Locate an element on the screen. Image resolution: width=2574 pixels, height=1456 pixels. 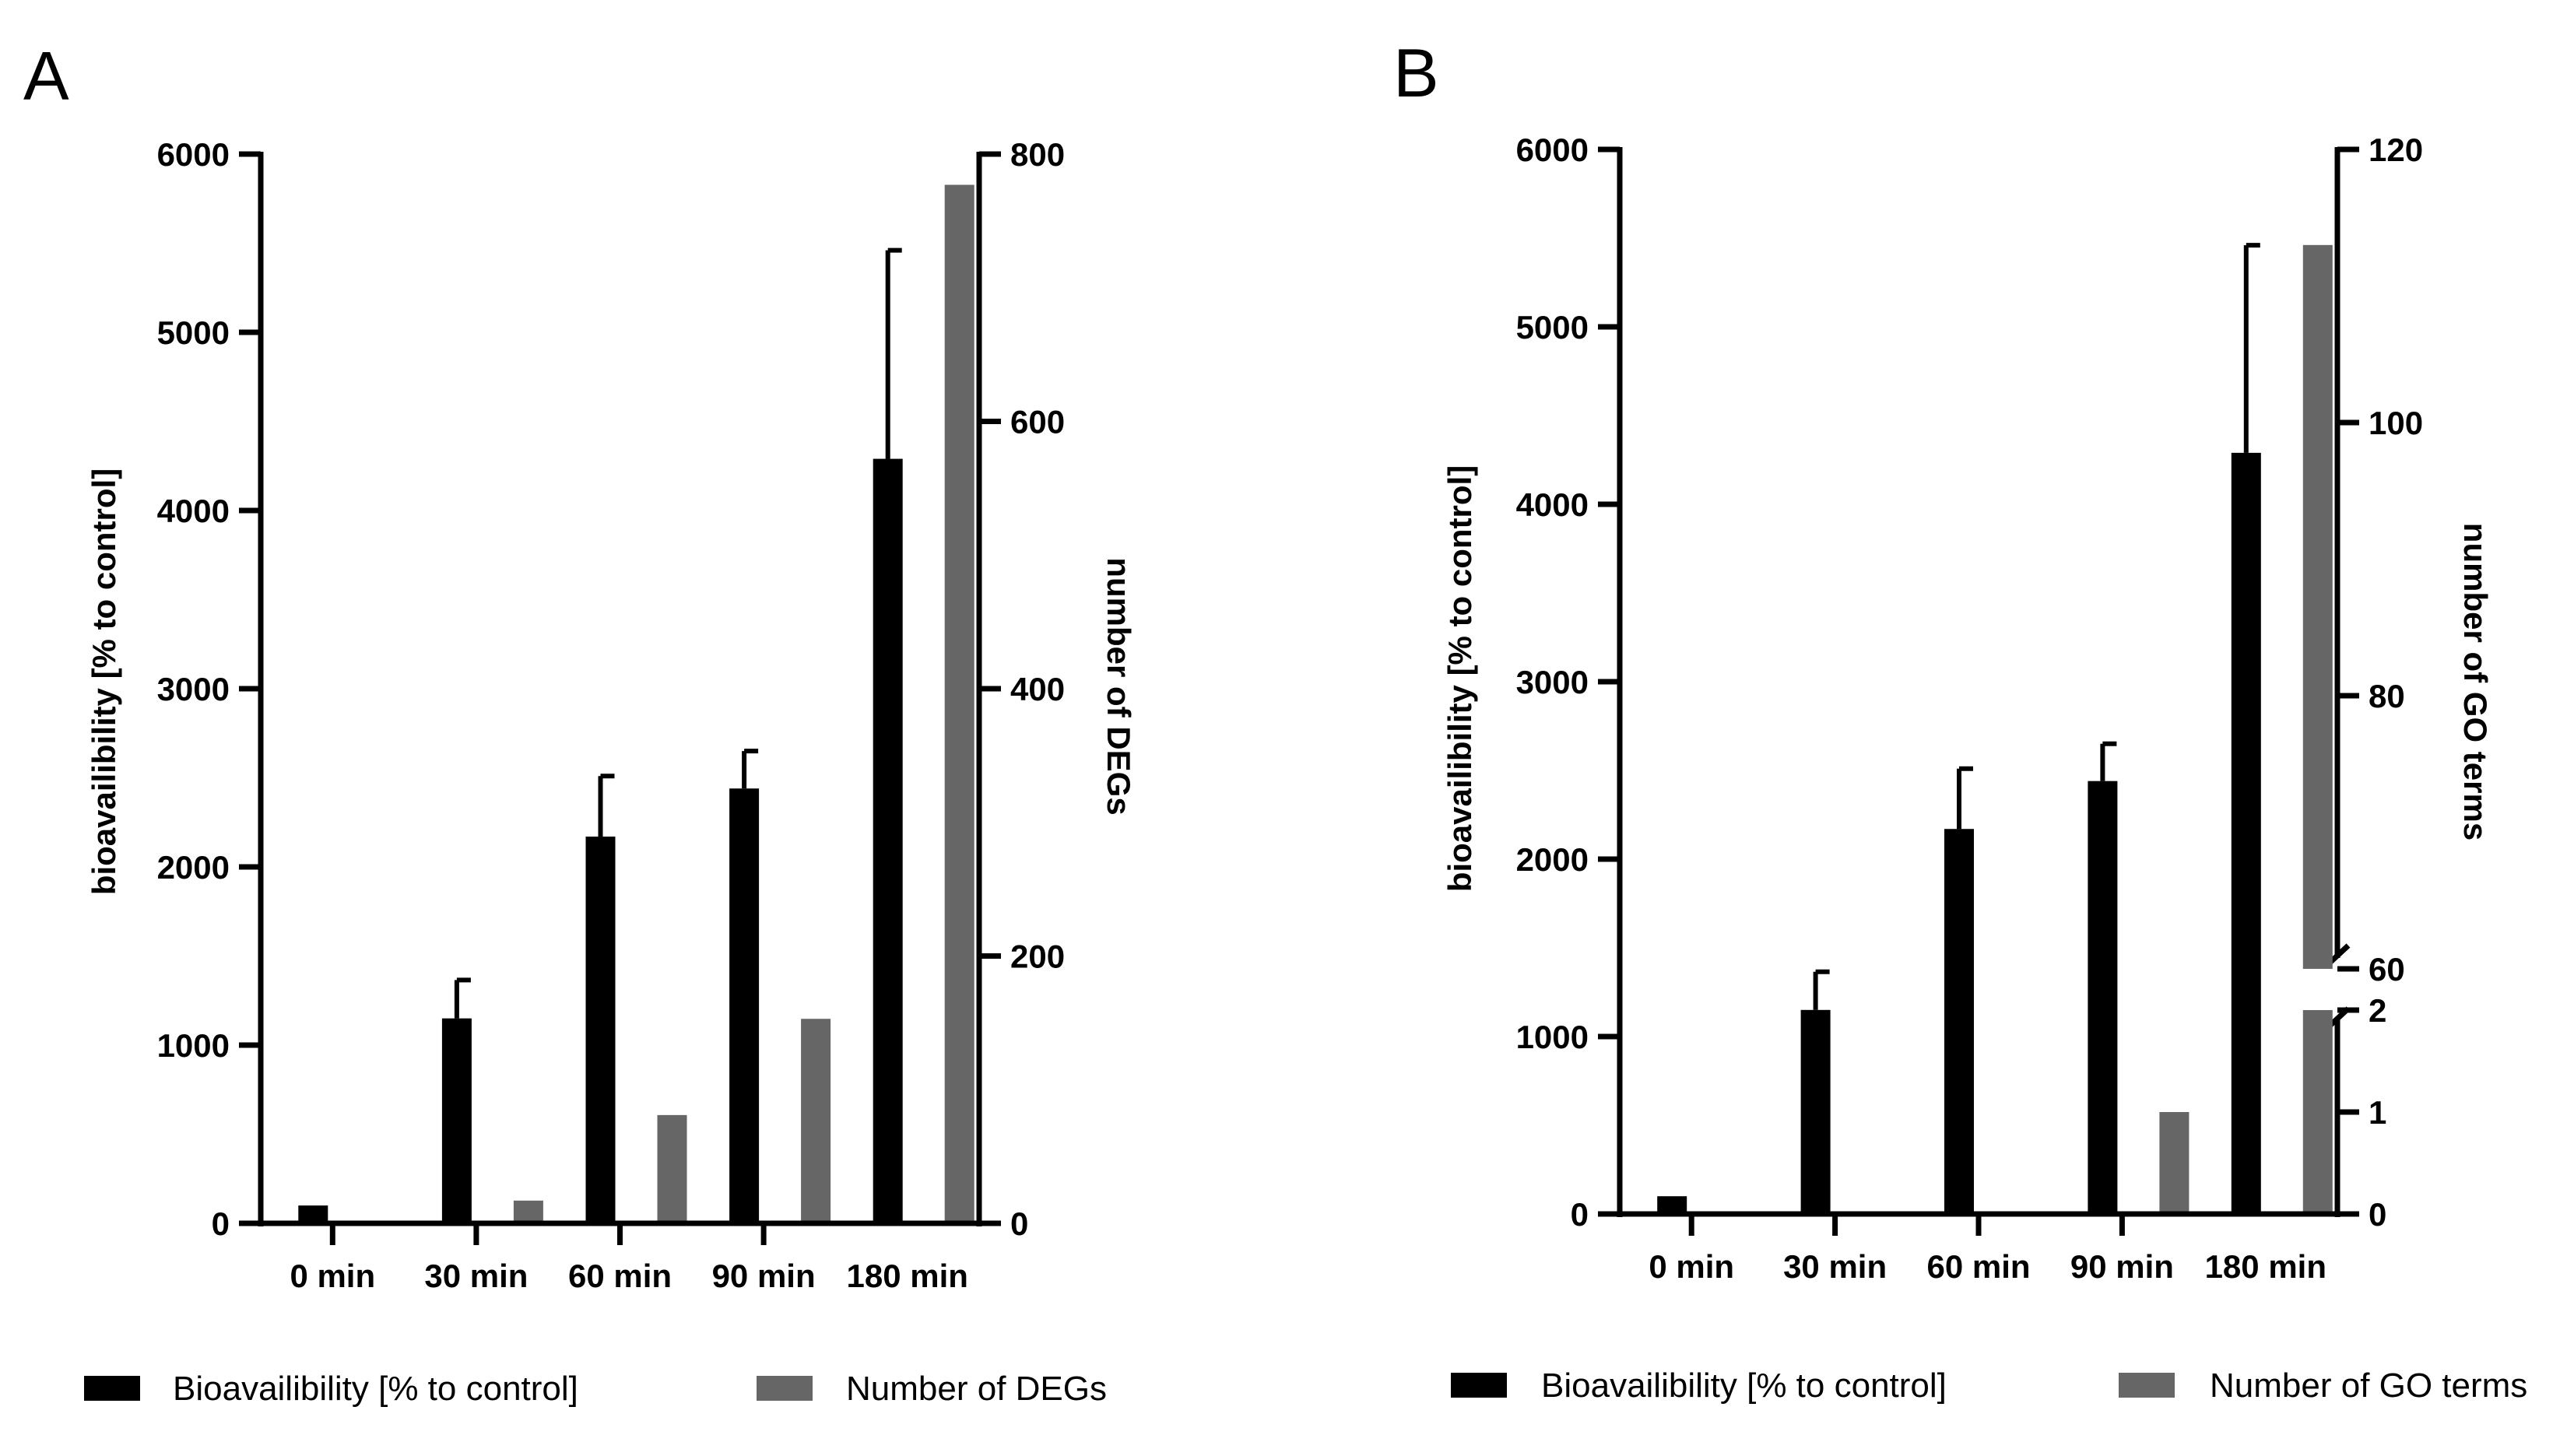
panel-a-left-axis: 0 1000 2000 3000 4000 5000 6000 is located at coordinates (210, 689).